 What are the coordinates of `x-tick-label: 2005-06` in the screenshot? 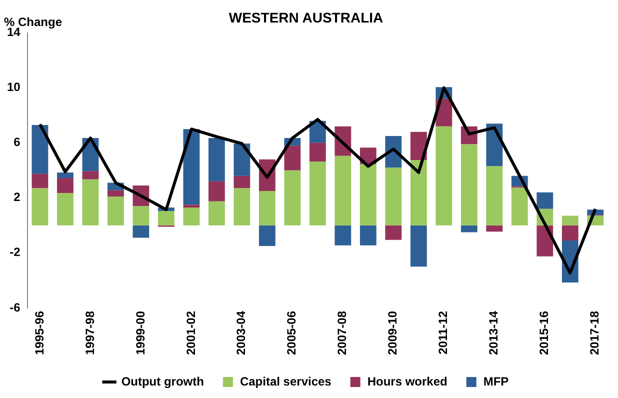 It's located at (291, 333).